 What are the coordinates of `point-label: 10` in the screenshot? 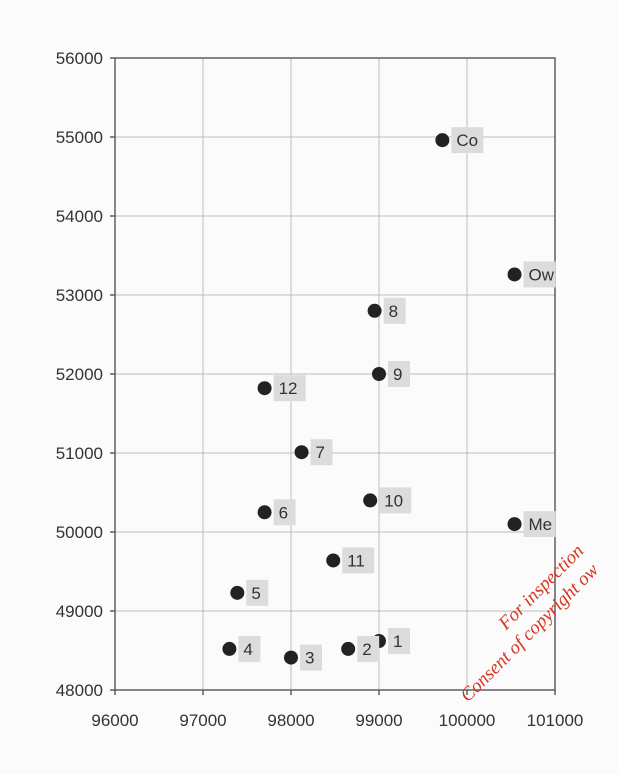 It's located at (393, 500).